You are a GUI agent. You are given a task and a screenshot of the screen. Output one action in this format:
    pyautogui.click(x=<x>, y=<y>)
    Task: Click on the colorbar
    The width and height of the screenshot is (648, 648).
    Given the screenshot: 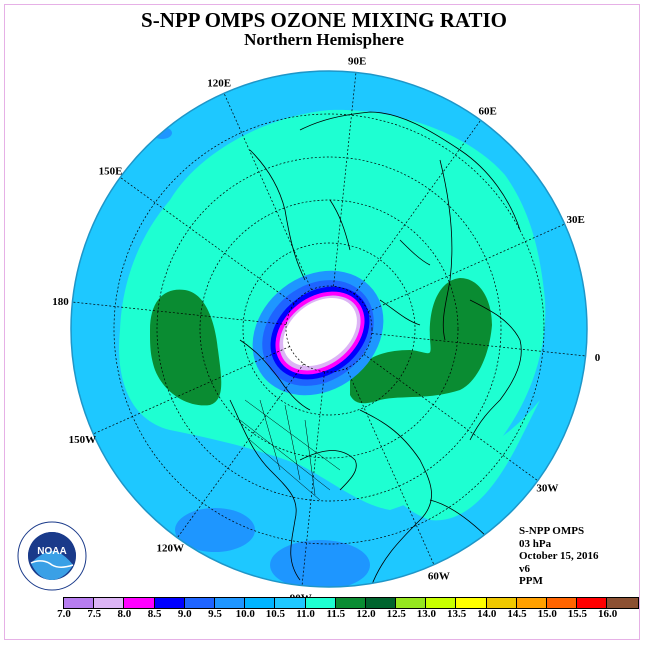 What is the action you would take?
    pyautogui.click(x=351, y=603)
    